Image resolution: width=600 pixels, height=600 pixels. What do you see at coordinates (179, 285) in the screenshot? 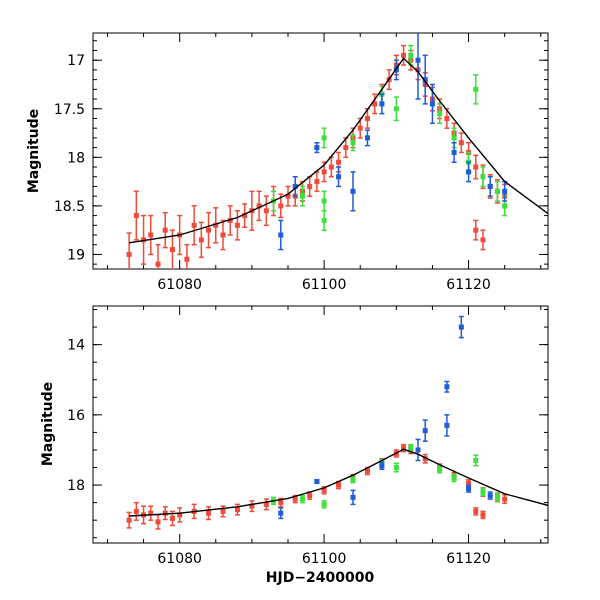
I see `x-tick-label: 61080` at bounding box center [179, 285].